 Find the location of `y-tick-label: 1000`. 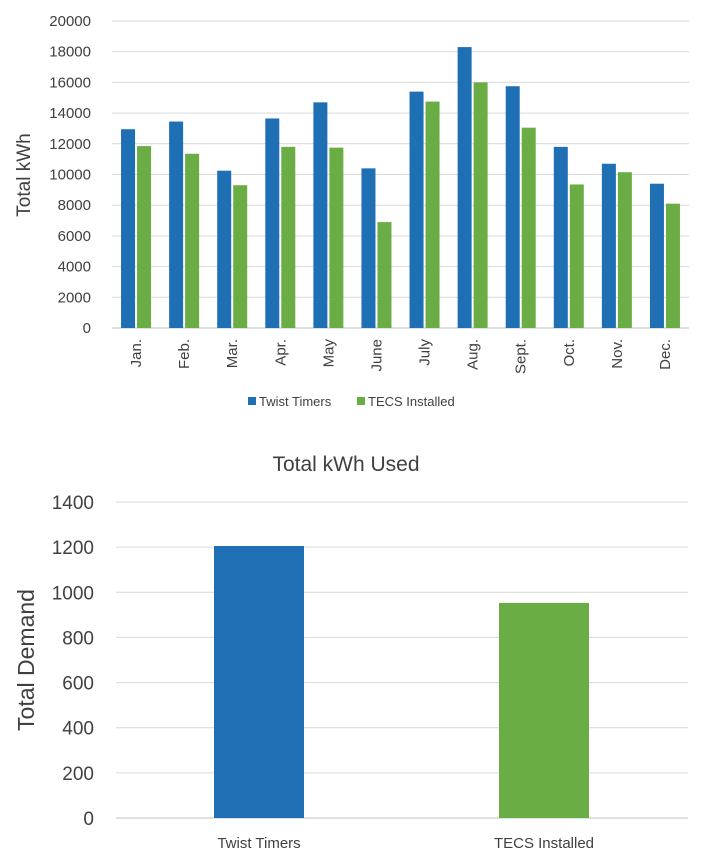

y-tick-label: 1000 is located at coordinates (73, 593).